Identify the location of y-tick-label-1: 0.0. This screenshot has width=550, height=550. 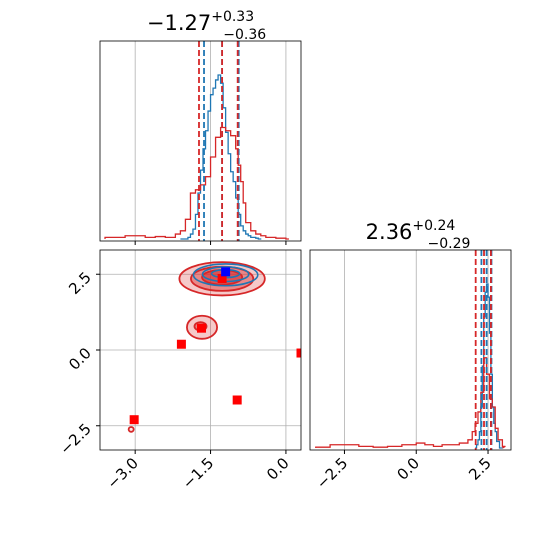
(80, 359).